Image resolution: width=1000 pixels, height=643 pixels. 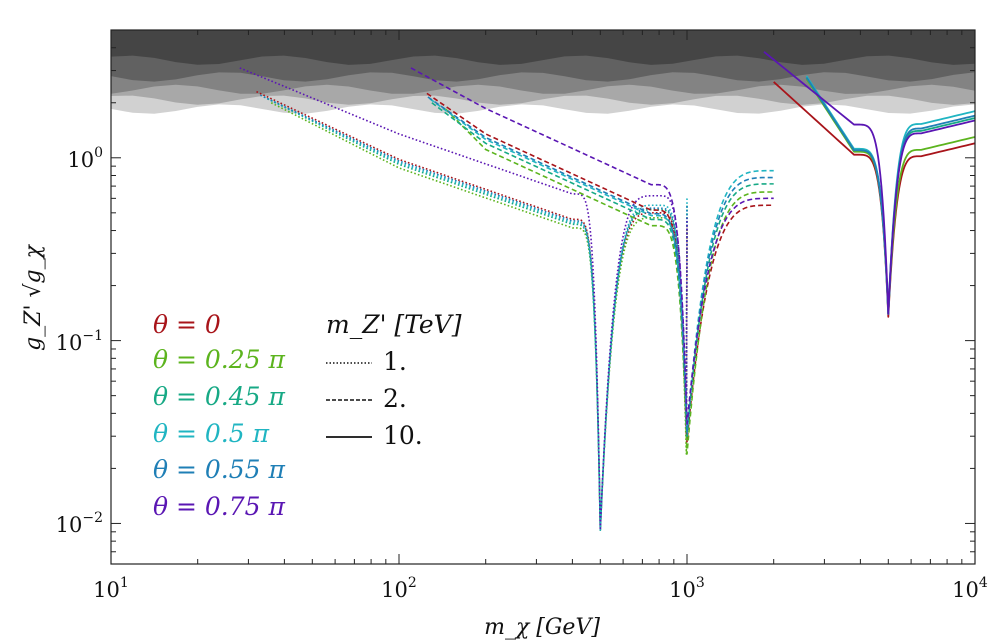 I want to click on x-tick-label-1000: 103, so click(x=687, y=588).